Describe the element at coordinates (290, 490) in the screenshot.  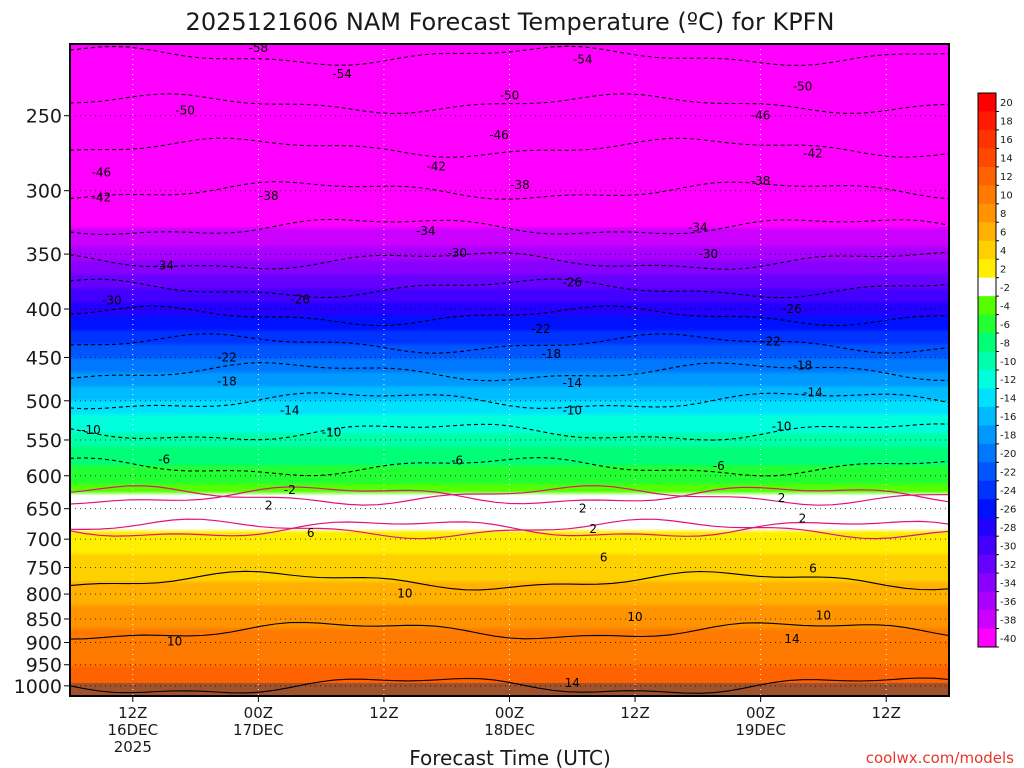
I see `contour-label: -2` at that location.